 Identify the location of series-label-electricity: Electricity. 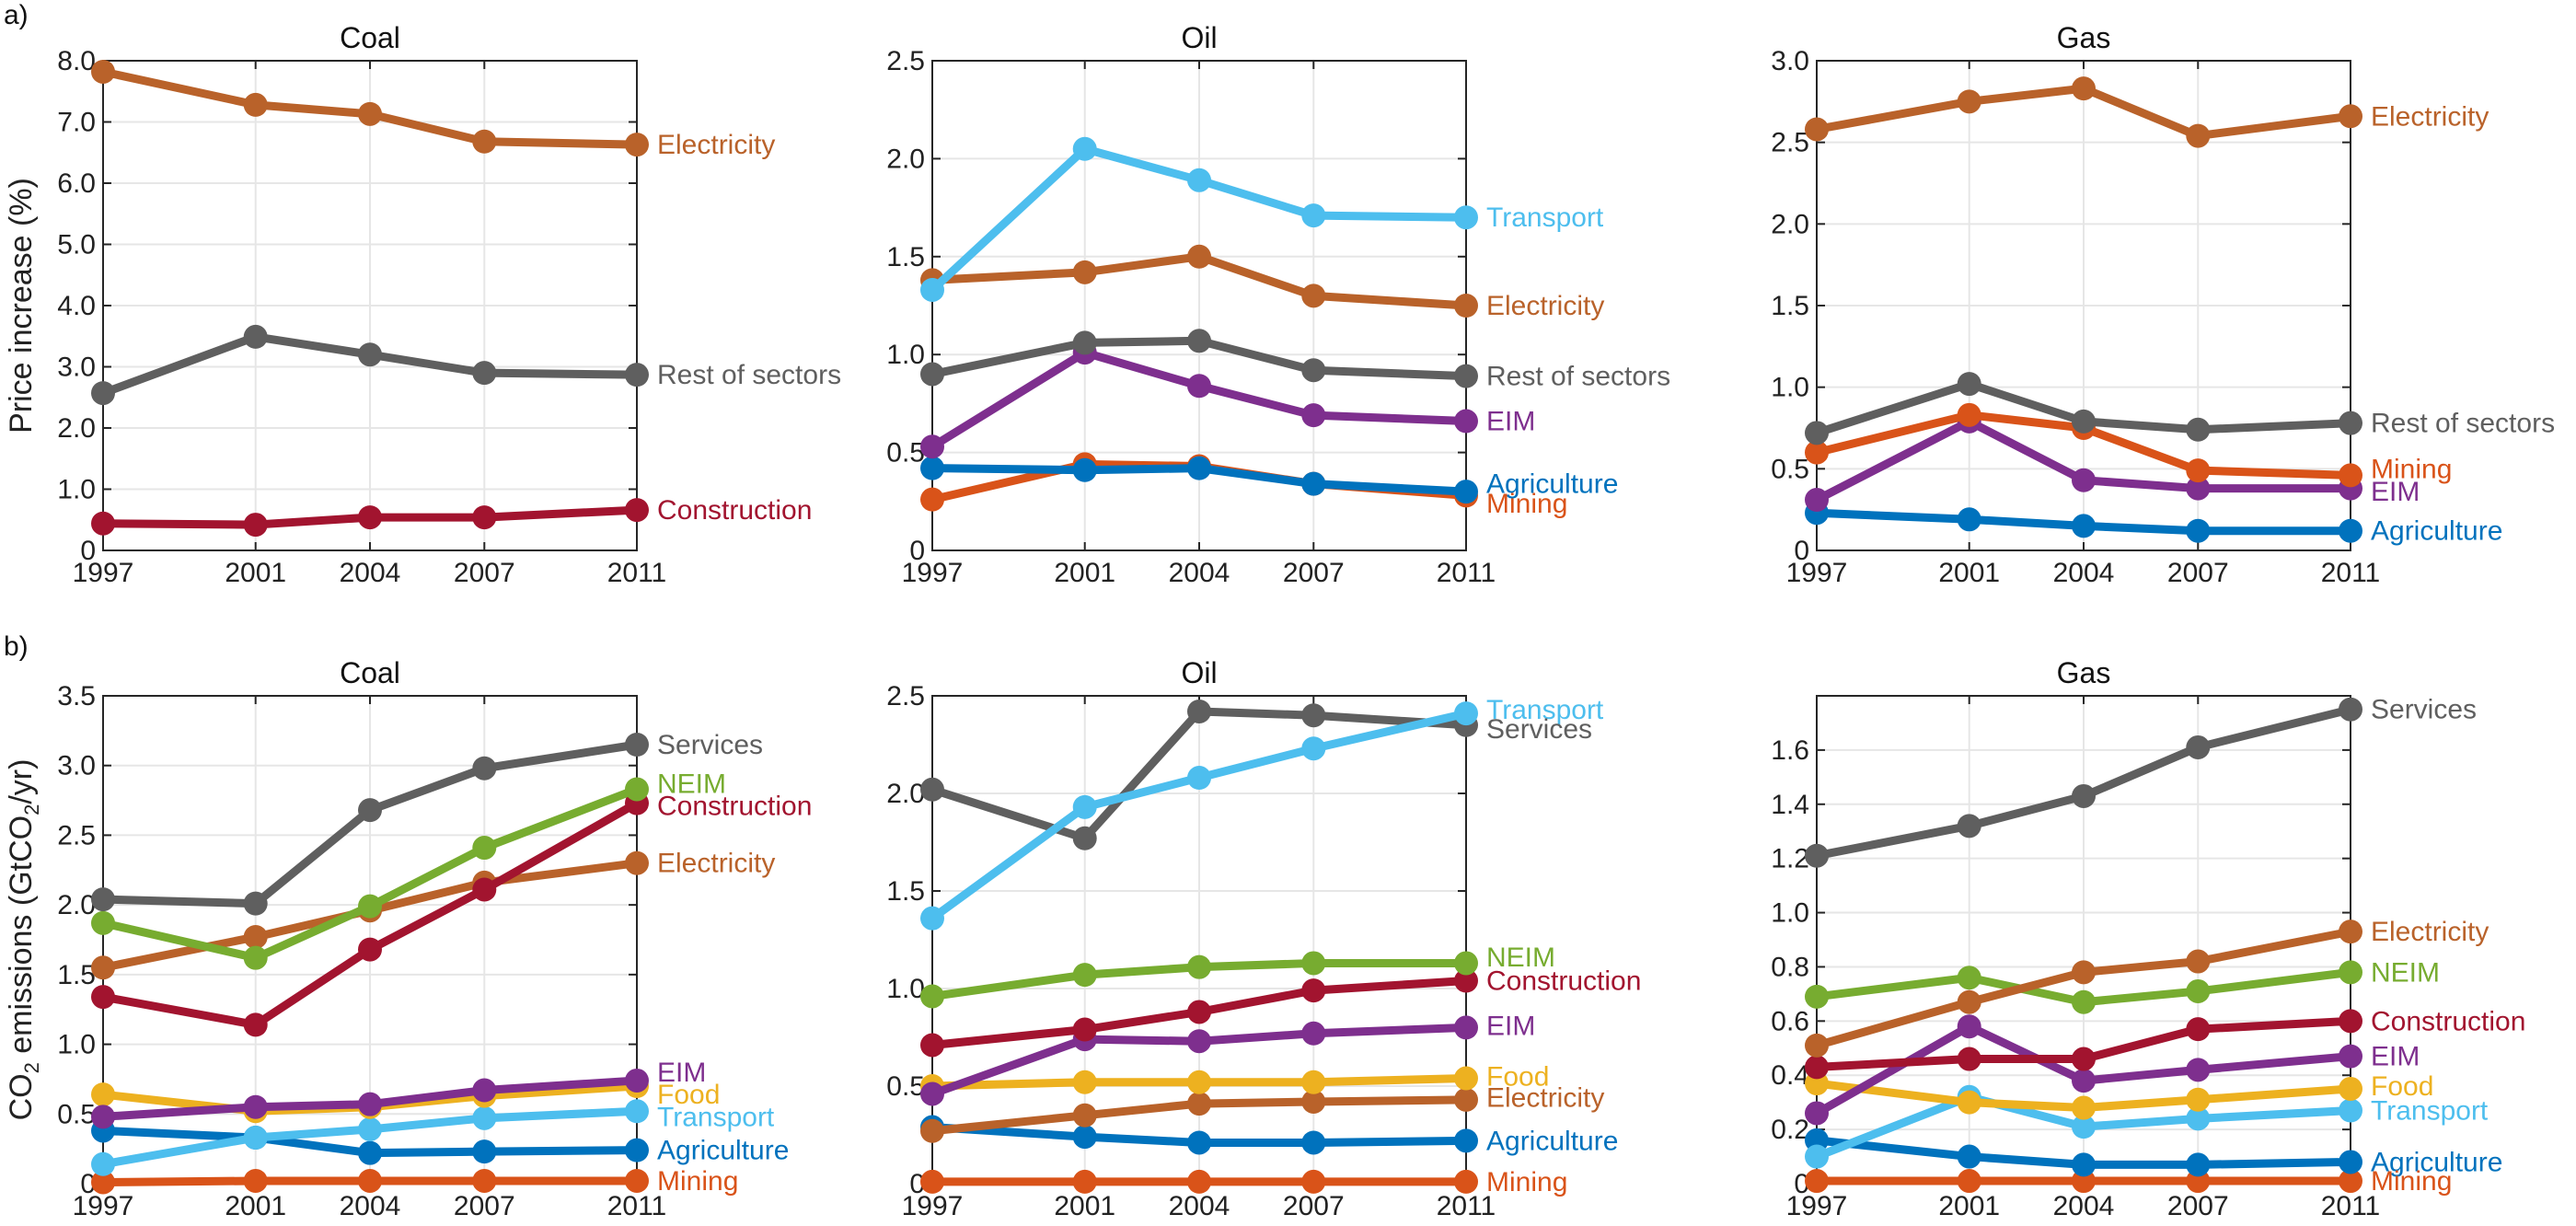
(2430, 932).